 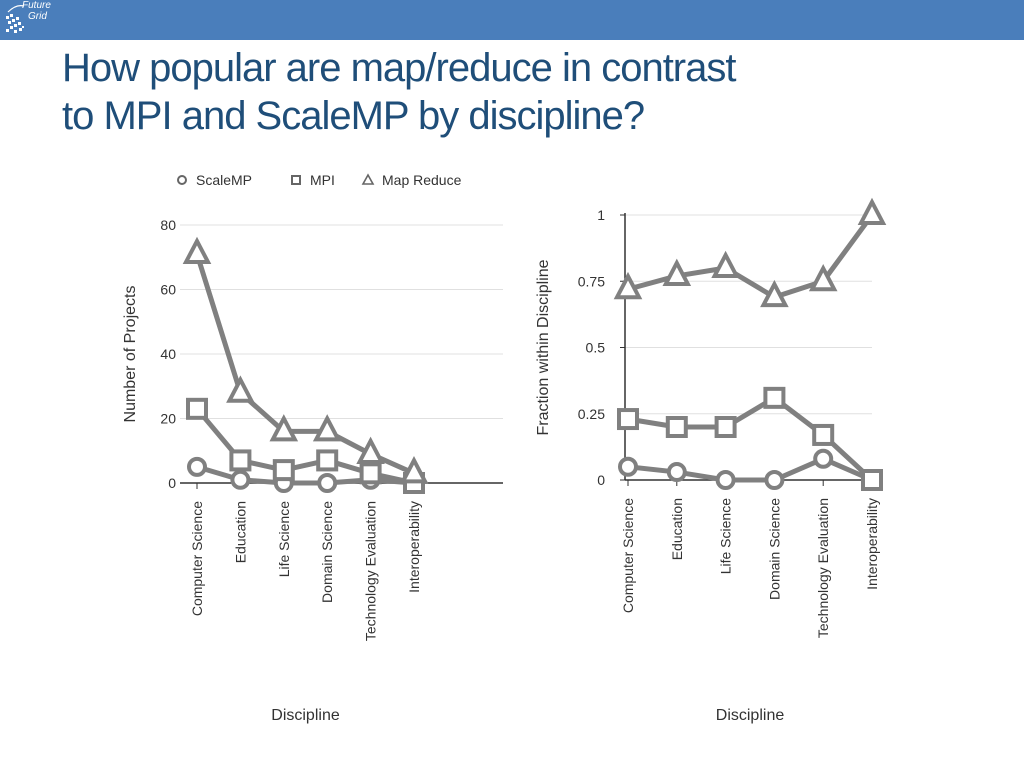 I want to click on series-line-map-reduce, so click(x=305, y=364).